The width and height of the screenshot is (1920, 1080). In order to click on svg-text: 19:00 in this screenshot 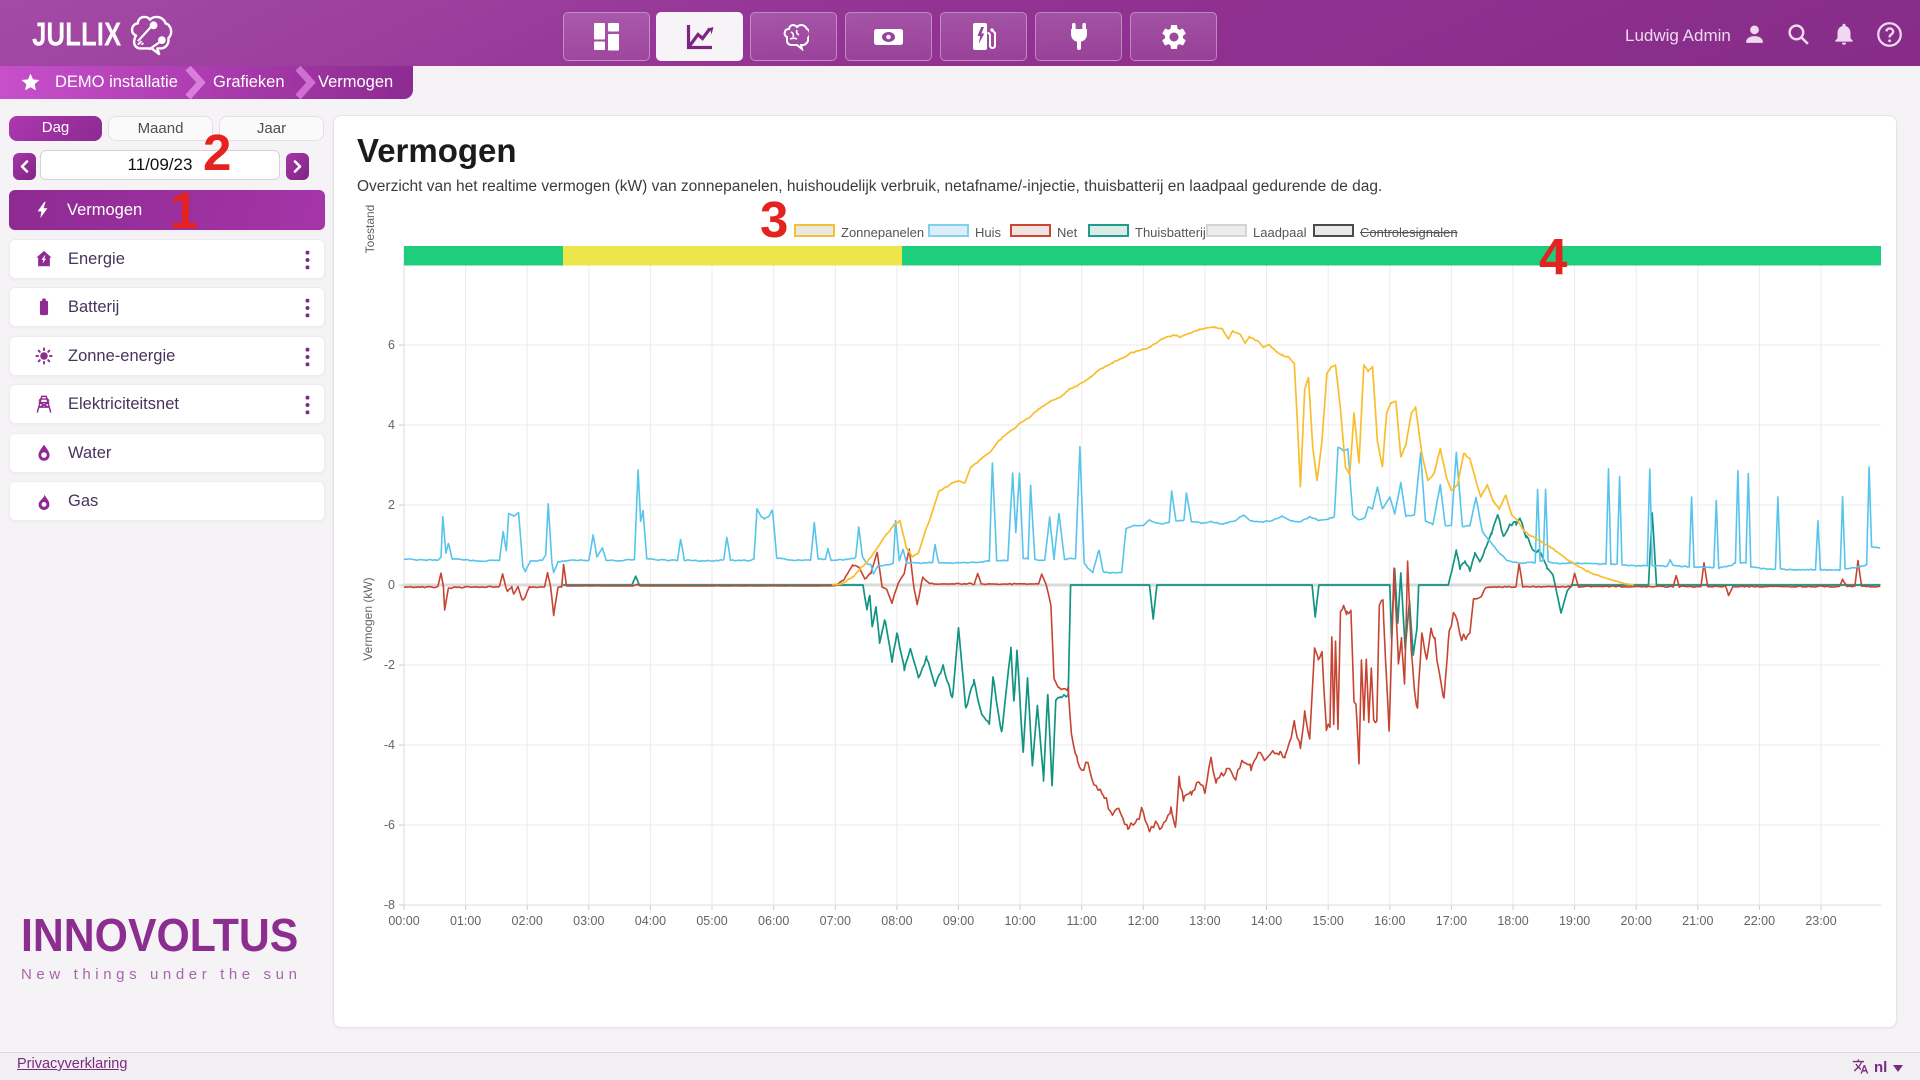, I will do `click(1574, 921)`.